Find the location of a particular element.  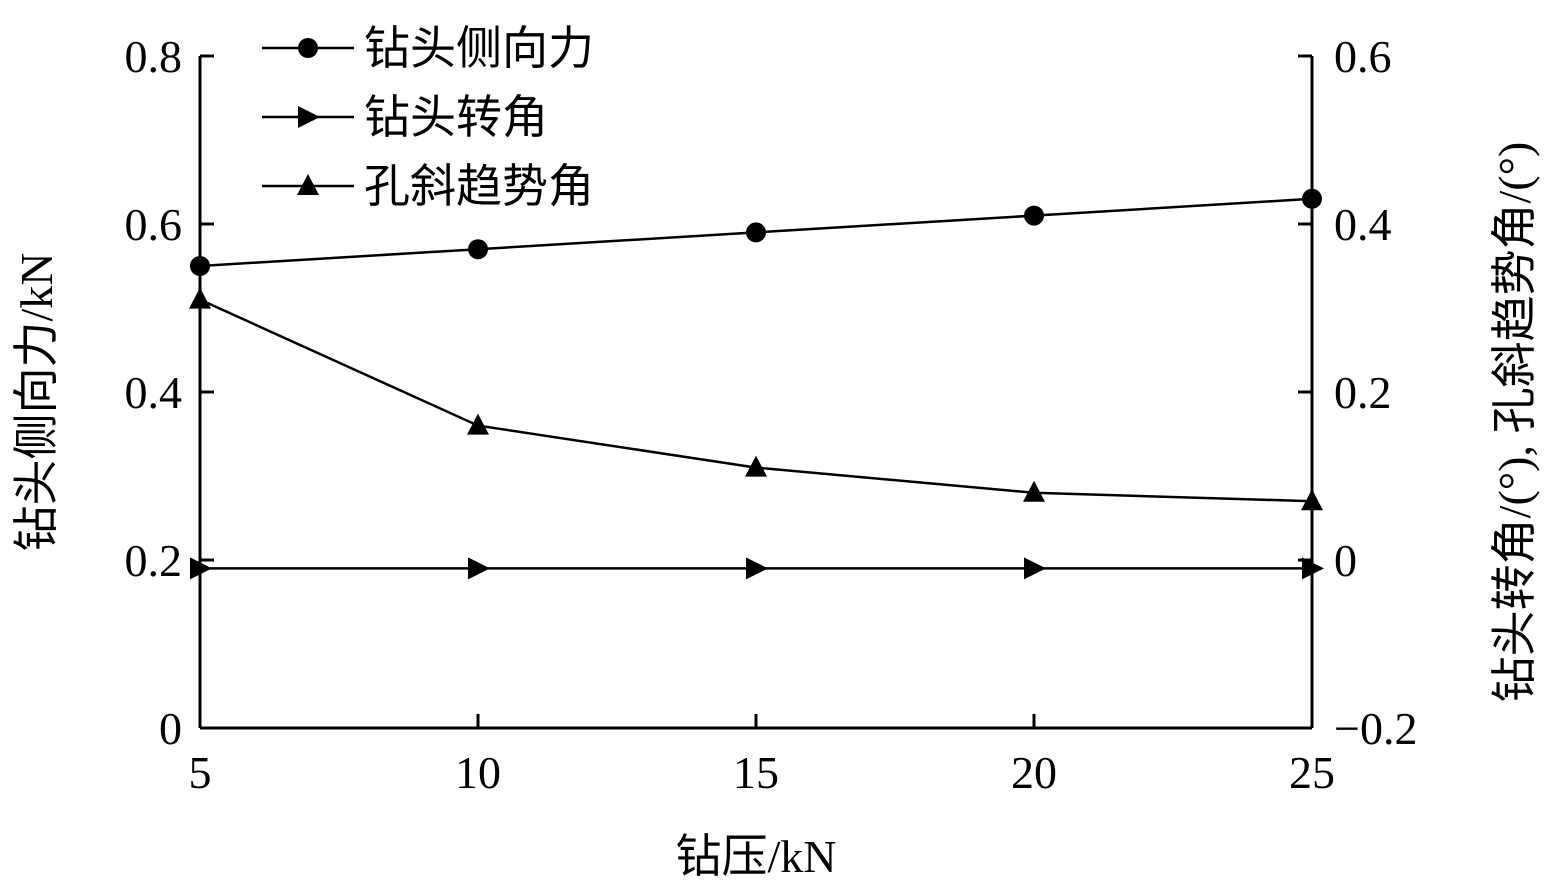

left-y-tick-label: 0 is located at coordinates (170, 728).